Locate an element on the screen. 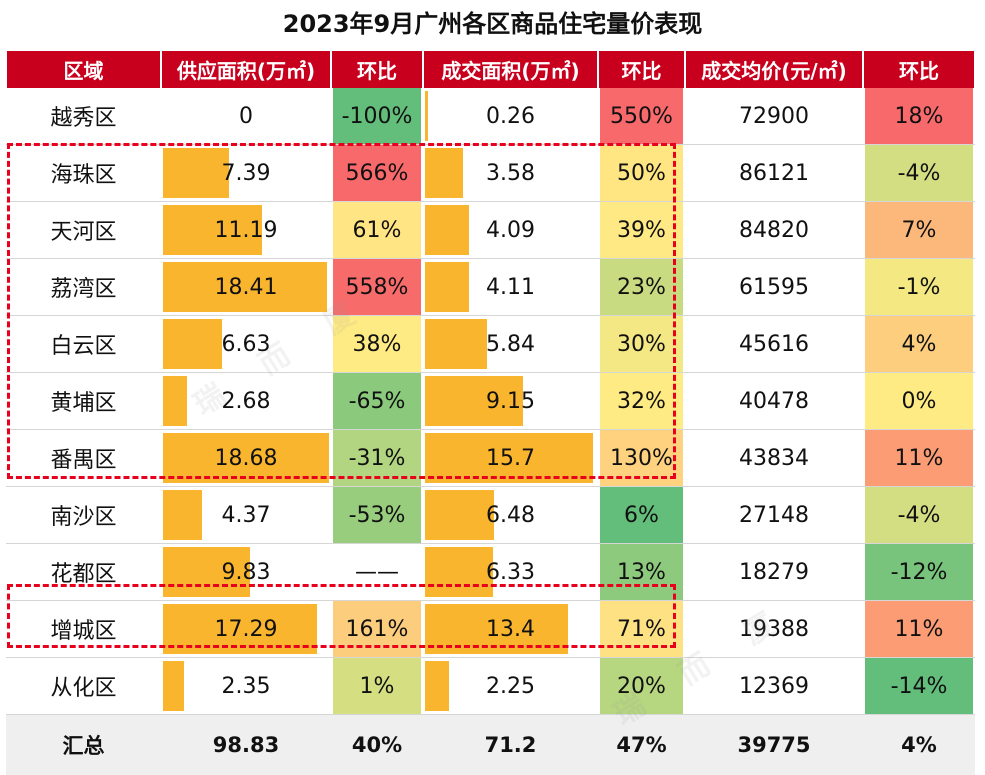 This screenshot has width=985, height=775. supply-mom-cell: 38% is located at coordinates (377, 344).